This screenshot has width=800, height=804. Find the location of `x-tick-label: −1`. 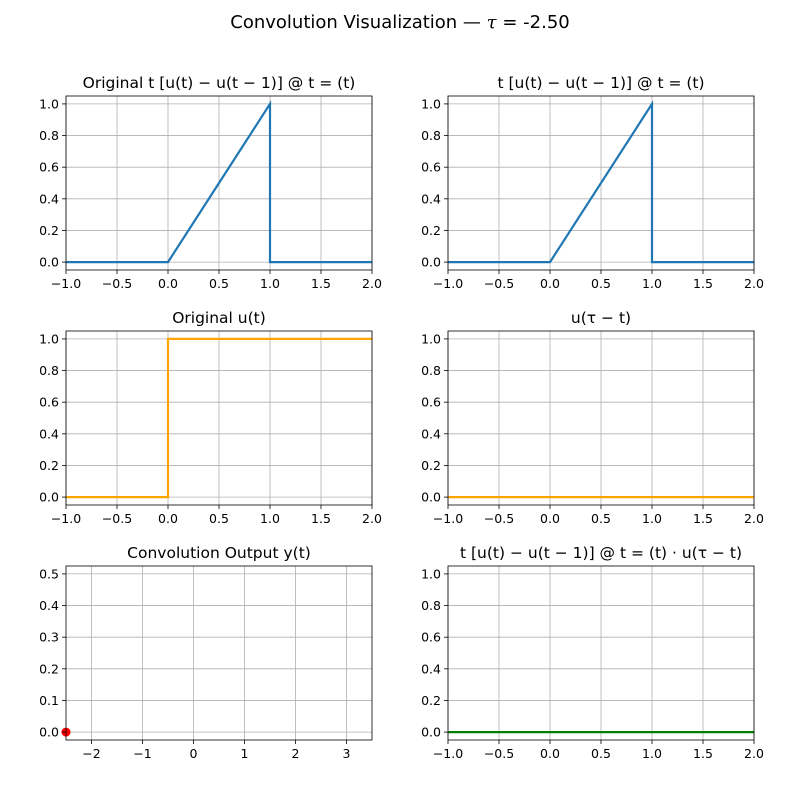

x-tick-label: −1 is located at coordinates (142, 753).